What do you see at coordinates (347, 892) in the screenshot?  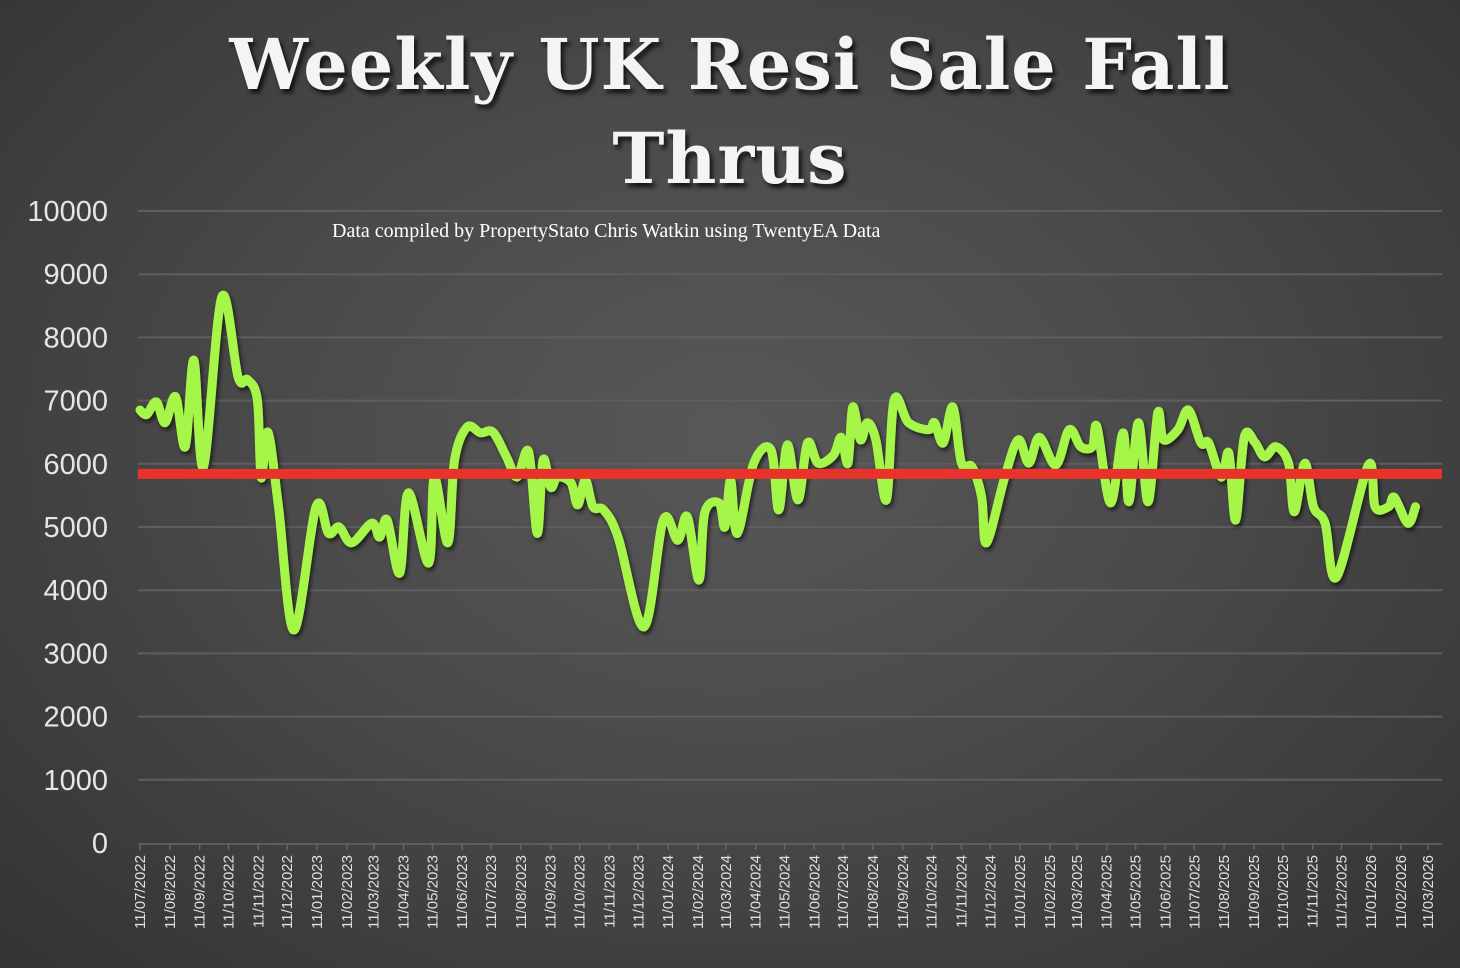 I see `x-tick-label: 11/02/2023` at bounding box center [347, 892].